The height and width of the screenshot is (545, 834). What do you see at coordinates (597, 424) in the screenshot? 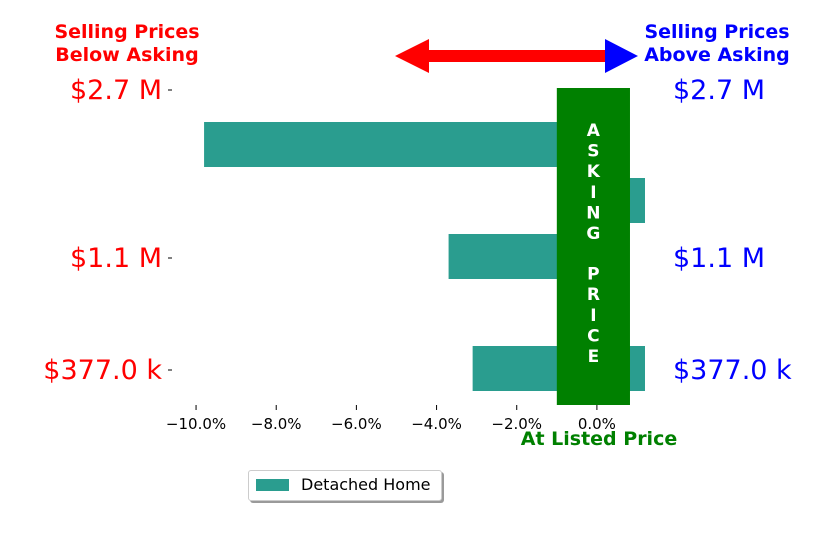
I see `x-tick-label: 0.0%` at bounding box center [597, 424].